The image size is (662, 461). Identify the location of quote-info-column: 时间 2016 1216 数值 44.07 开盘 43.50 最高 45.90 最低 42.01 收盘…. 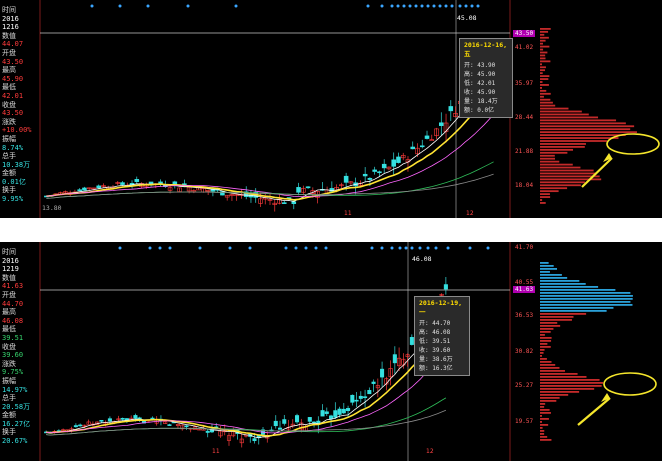
(21, 105).